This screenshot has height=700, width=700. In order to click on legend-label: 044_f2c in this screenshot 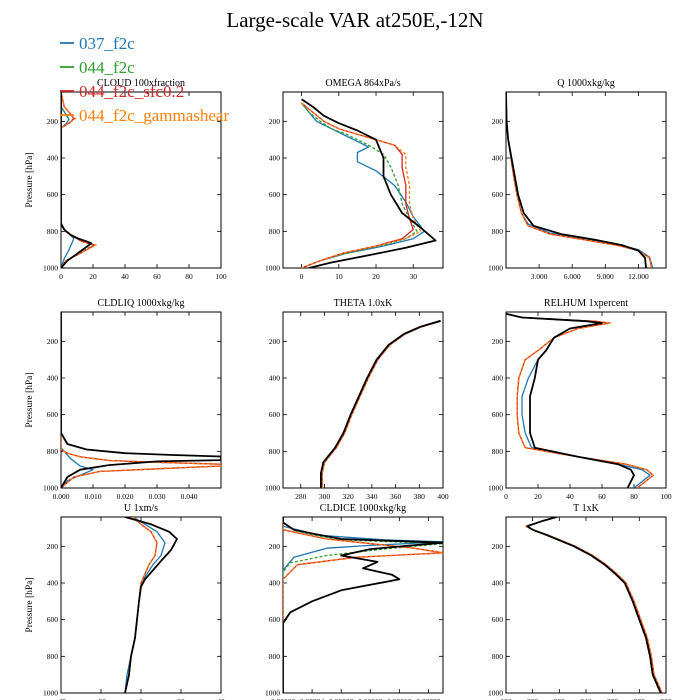, I will do `click(107, 67)`.